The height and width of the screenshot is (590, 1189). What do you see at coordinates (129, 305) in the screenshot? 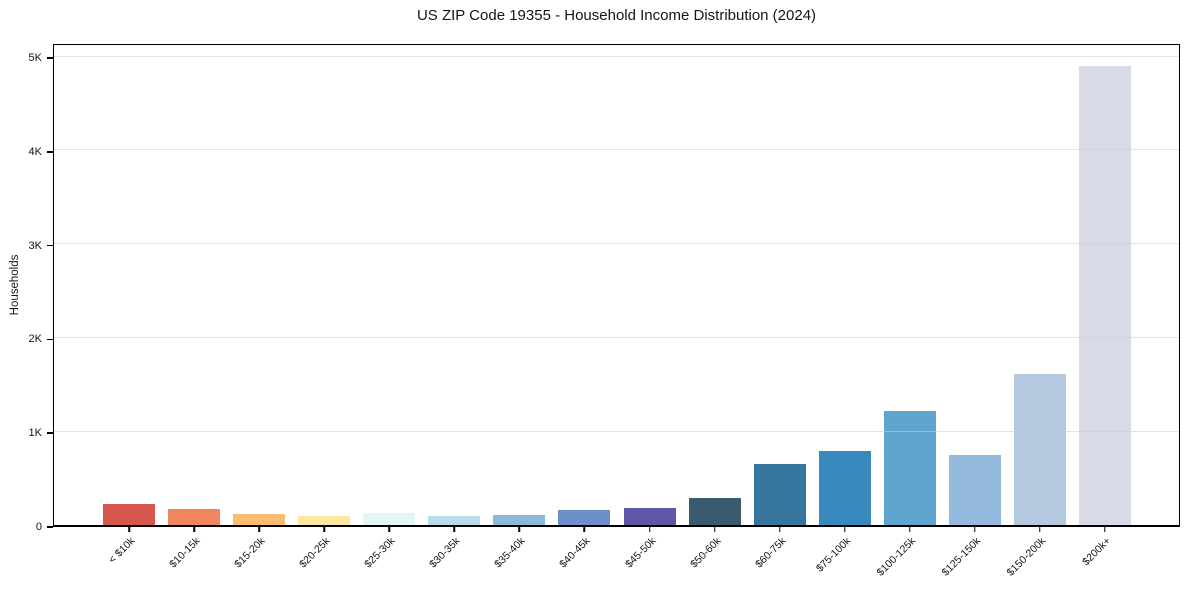
I see `bar-group: < $10k` at bounding box center [129, 305].